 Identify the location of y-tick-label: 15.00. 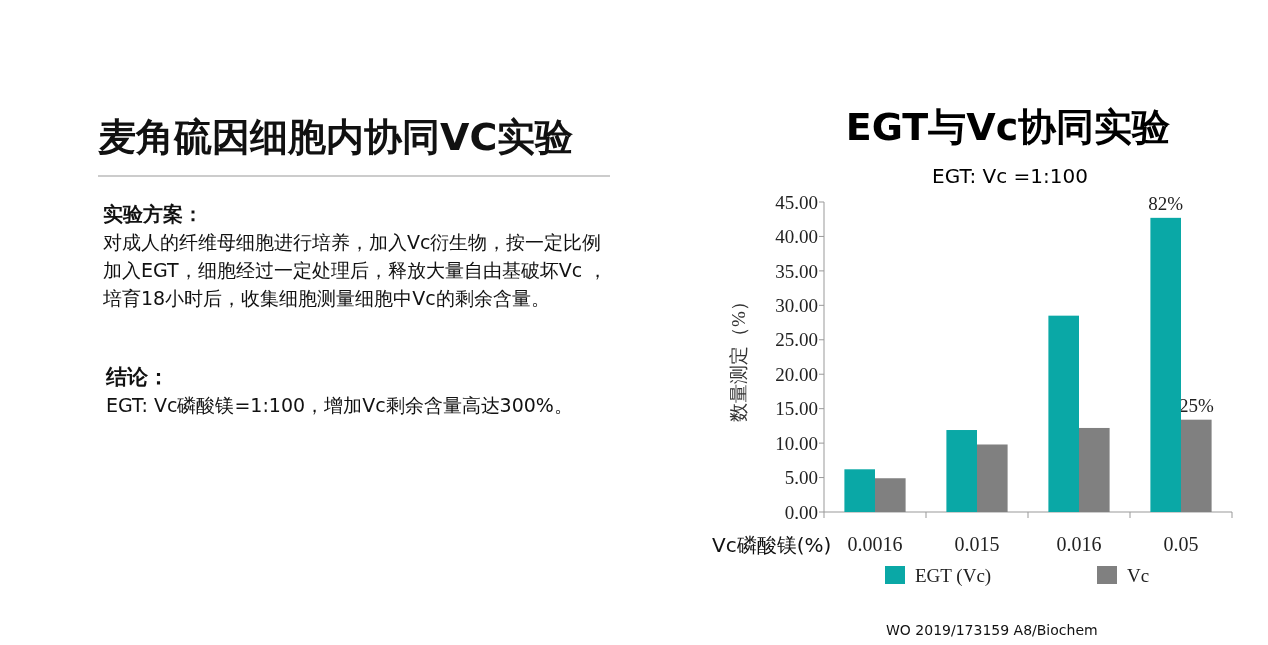
(796, 409).